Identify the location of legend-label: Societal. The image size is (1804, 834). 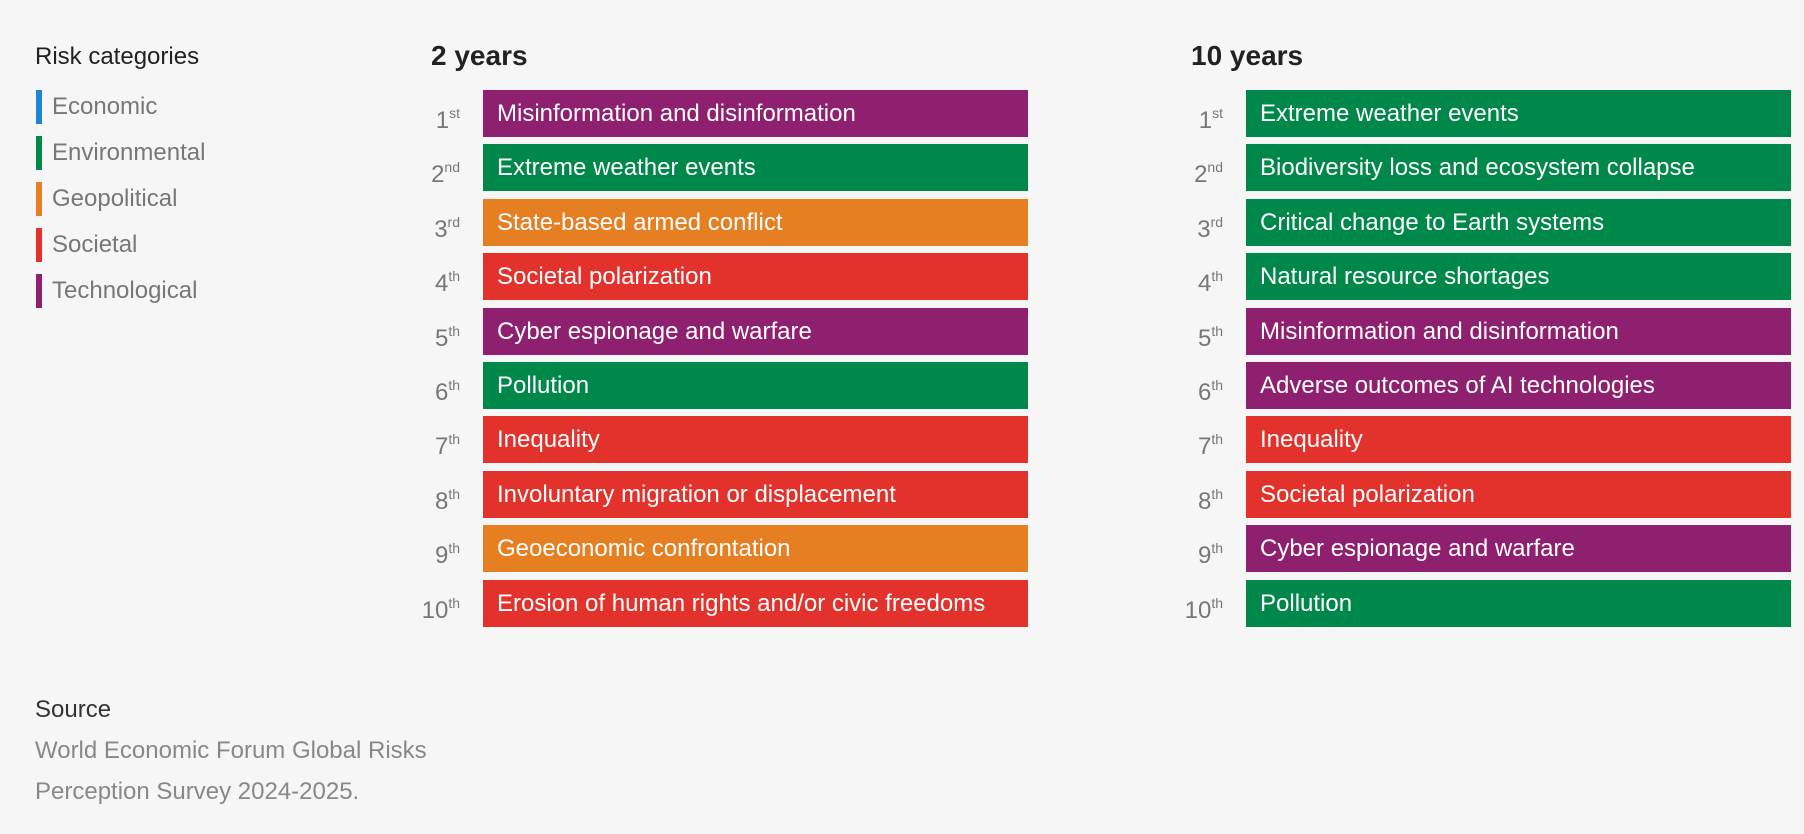
(95, 244).